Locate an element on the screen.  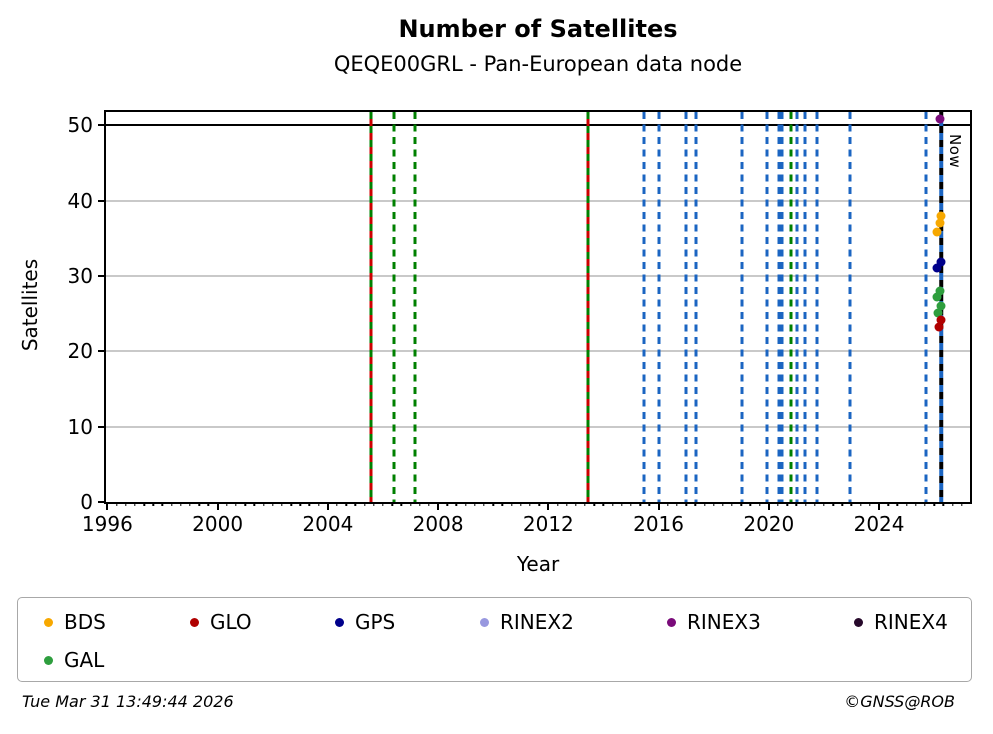
legend-label: GLO is located at coordinates (231, 622).